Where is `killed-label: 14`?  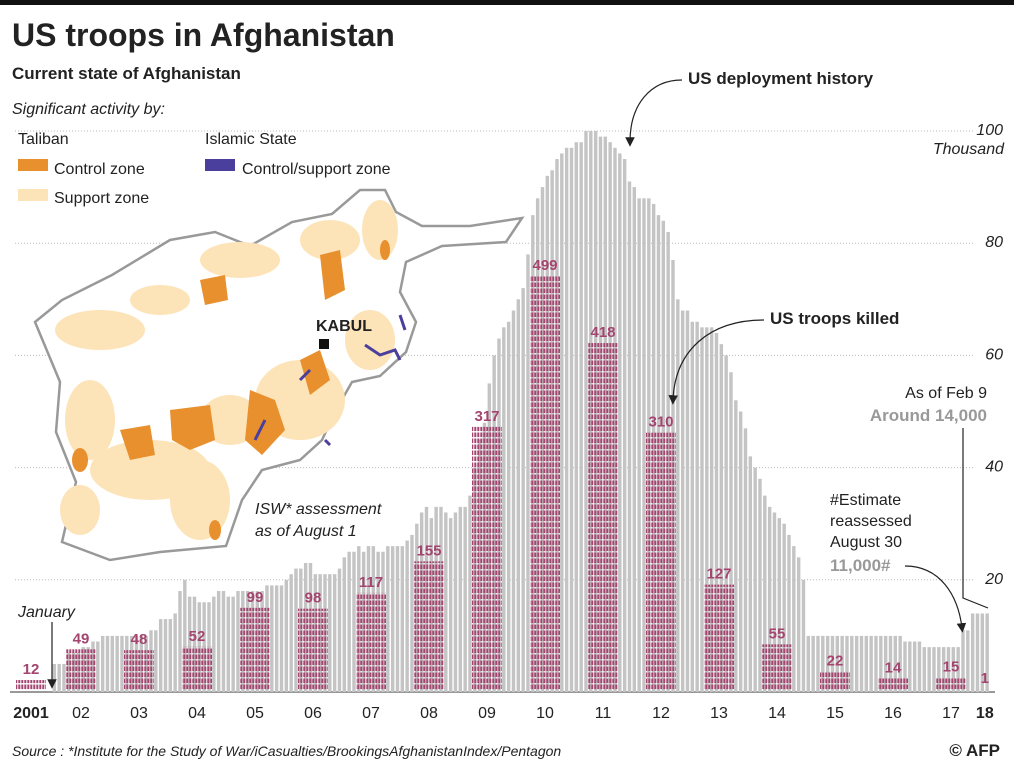
killed-label: 14 is located at coordinates (893, 667).